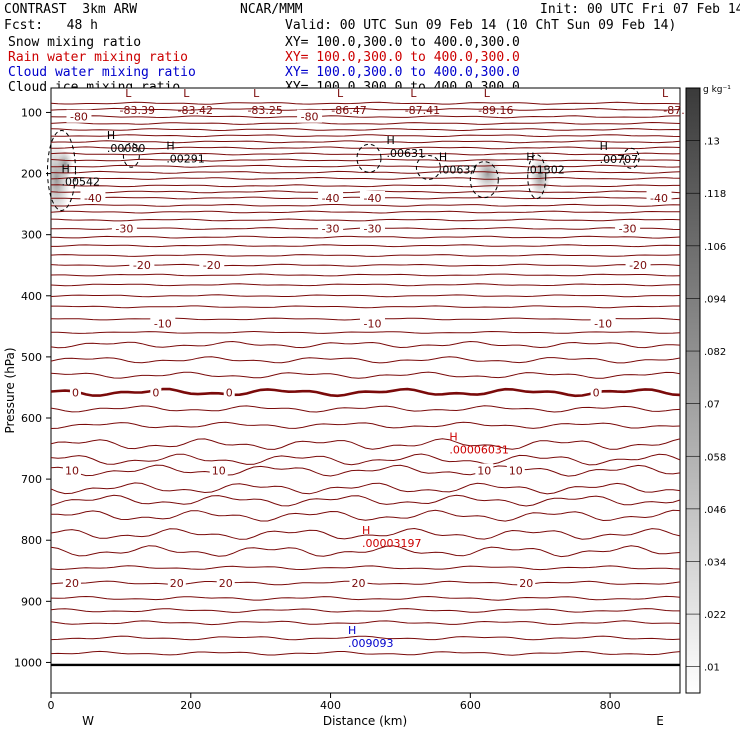  What do you see at coordinates (343, 170) in the screenshot?
I see `ice-contours` at bounding box center [343, 170].